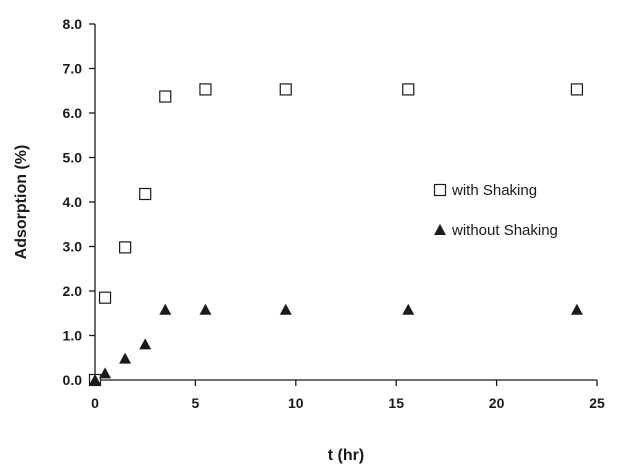 Image resolution: width=620 pixels, height=468 pixels. I want to click on legend-label: without Shaking, so click(504, 230).